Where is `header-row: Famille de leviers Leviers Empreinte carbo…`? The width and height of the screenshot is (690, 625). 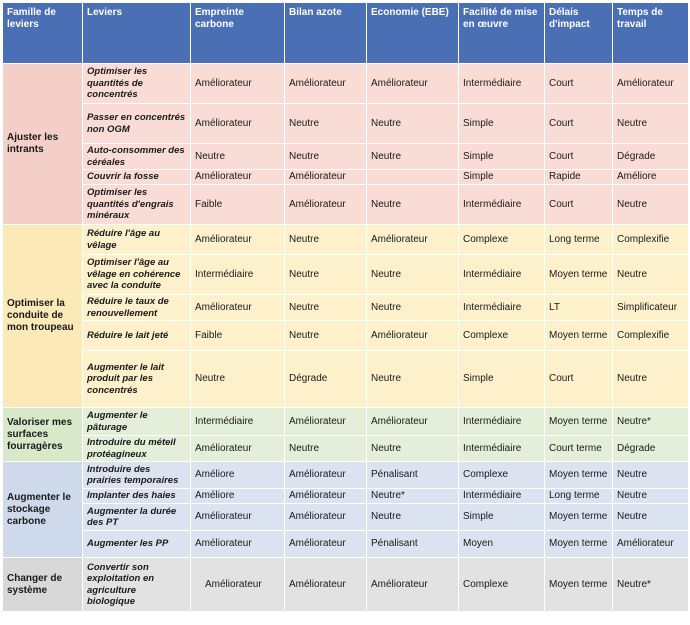 header-row: Famille de leviers Leviers Empreinte carbo… is located at coordinates (345, 33).